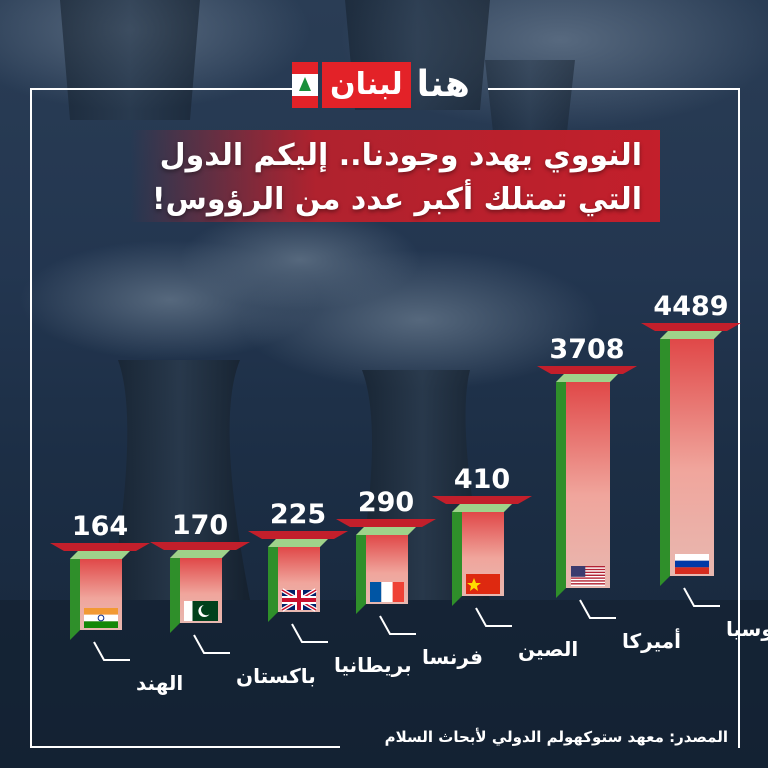 Image resolution: width=768 pixels, height=768 pixels. What do you see at coordinates (400, 155) in the screenshot?
I see `page-title-line-1: النووي يهدد وجودنا.. إليكم الدول` at bounding box center [400, 155].